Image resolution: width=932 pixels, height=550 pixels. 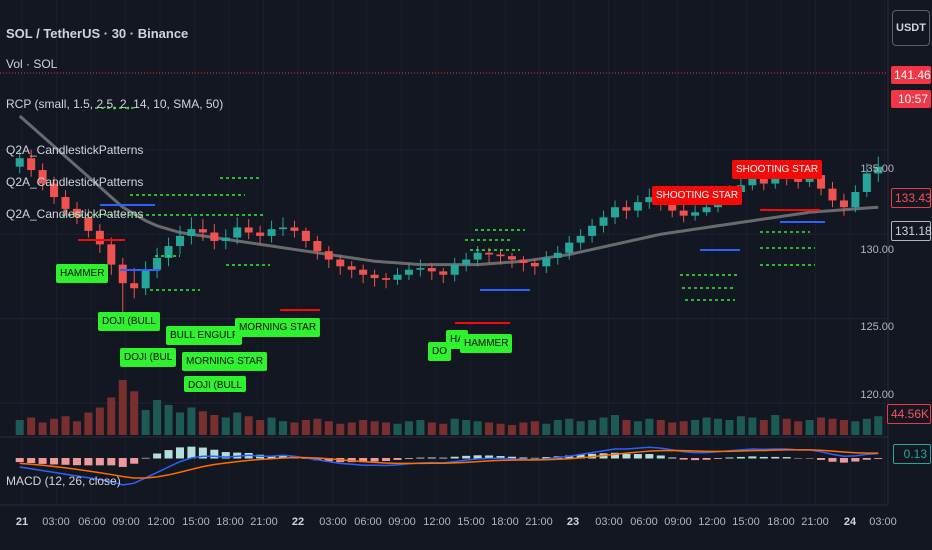 What do you see at coordinates (75, 182) in the screenshot?
I see `indicator-candlestick-2: Q2A_CandlestickPatterns` at bounding box center [75, 182].